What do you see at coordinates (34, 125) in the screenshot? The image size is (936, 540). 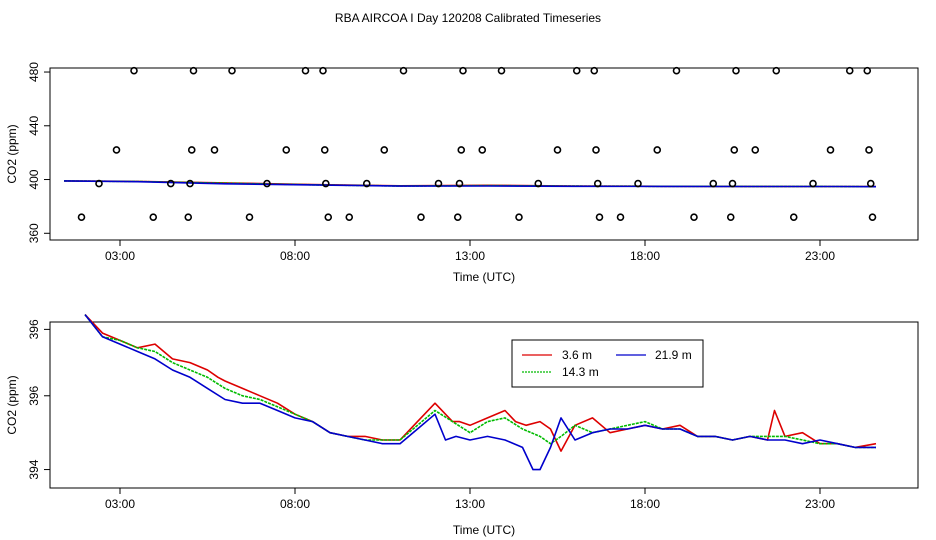 I see `top-y-tick-label: 440` at bounding box center [34, 125].